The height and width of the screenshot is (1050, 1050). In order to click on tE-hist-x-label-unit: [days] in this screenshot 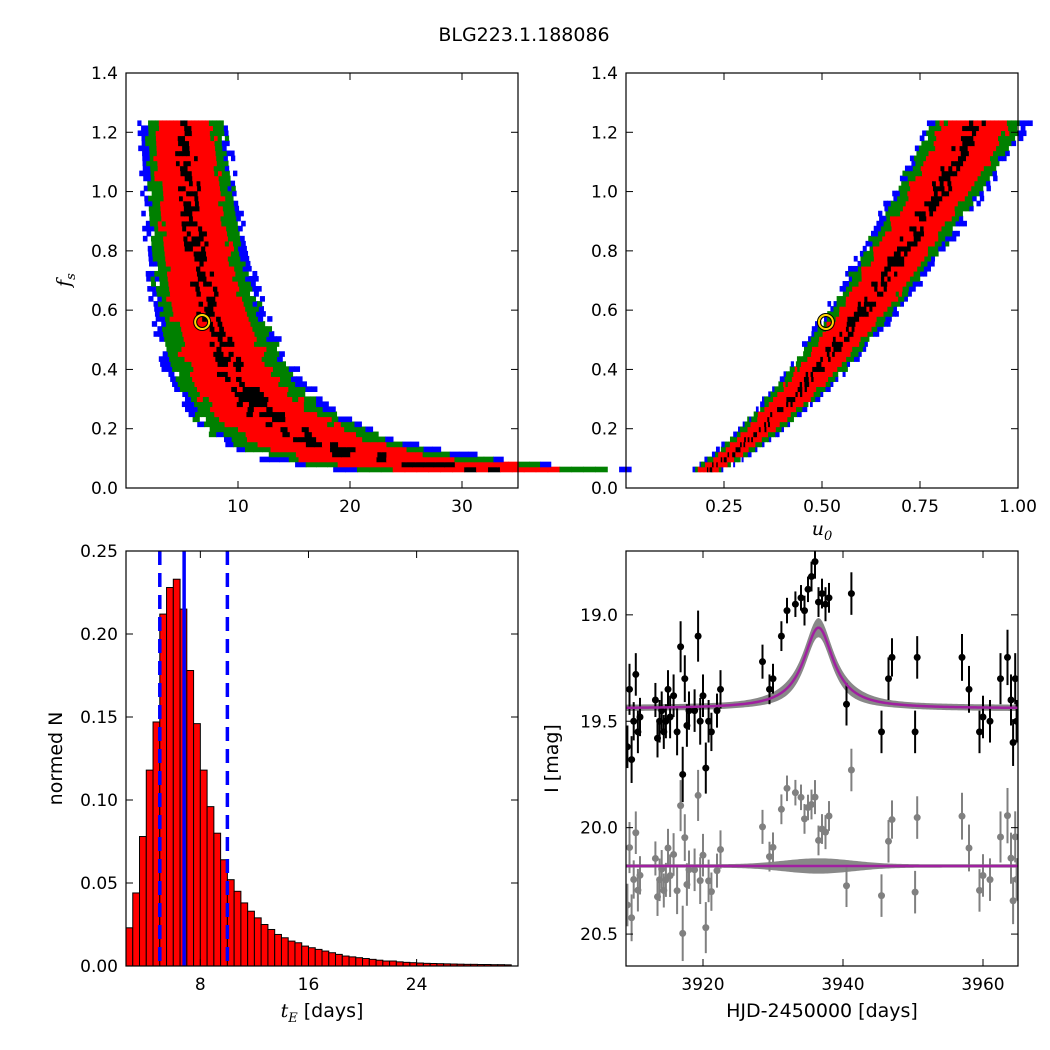, I will do `click(331, 1011)`.